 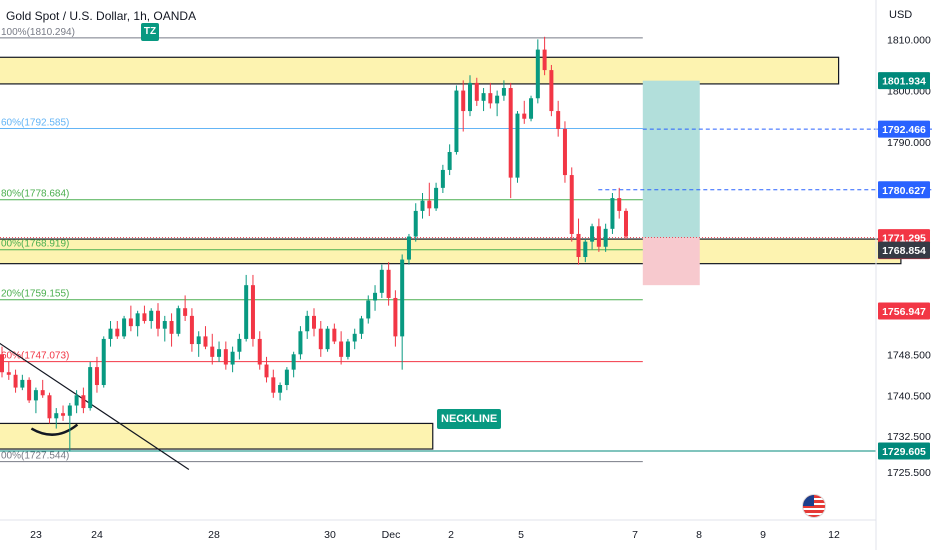 I want to click on x-tick-label: 2, so click(x=451, y=535).